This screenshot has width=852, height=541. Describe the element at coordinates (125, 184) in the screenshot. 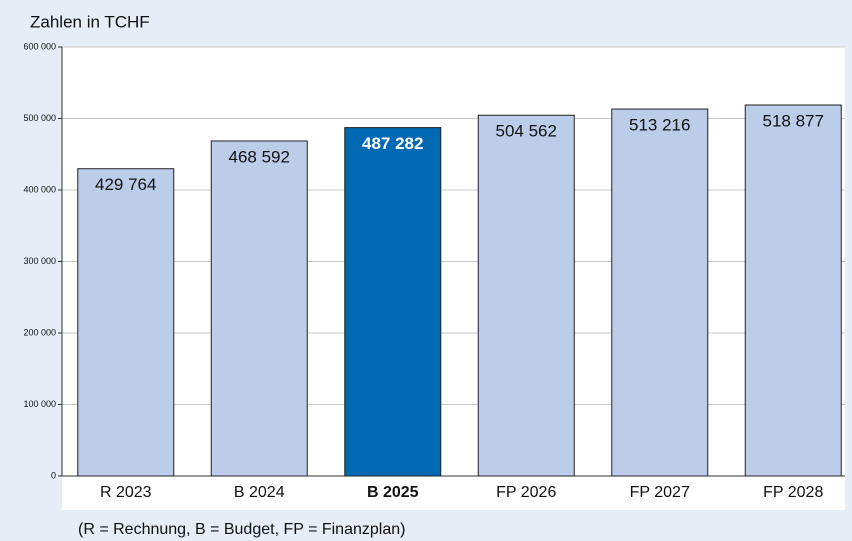

I see `data-label: 429 764` at that location.